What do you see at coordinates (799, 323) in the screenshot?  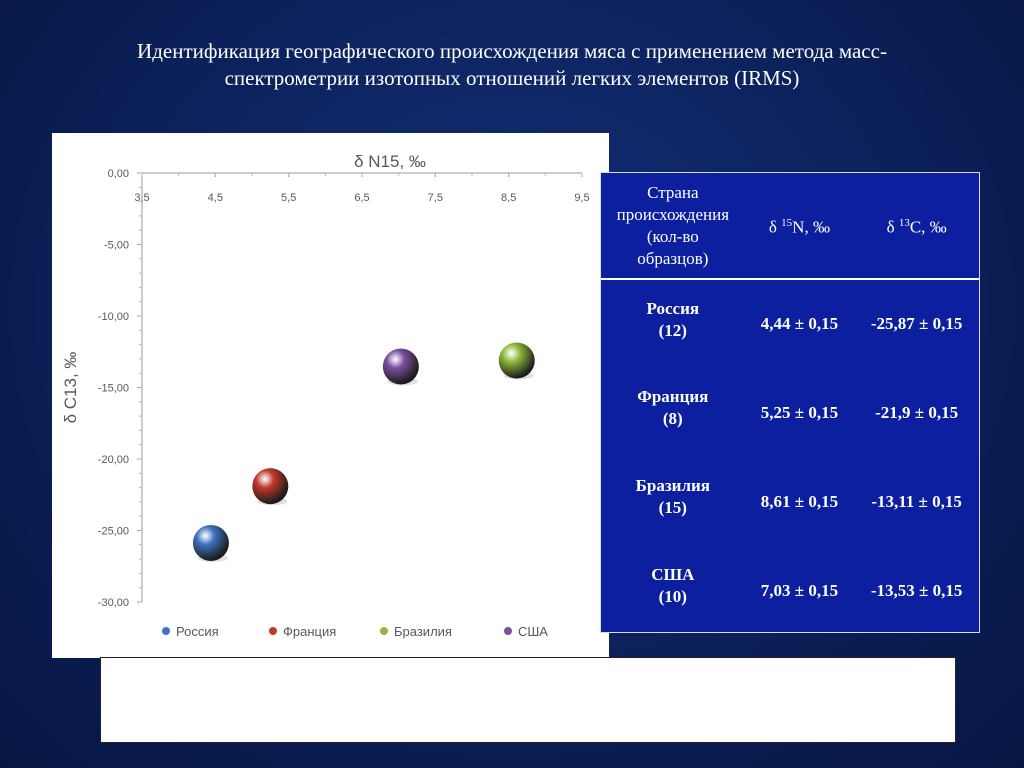 I see `n15-value: 4,44 ± 0,15` at bounding box center [799, 323].